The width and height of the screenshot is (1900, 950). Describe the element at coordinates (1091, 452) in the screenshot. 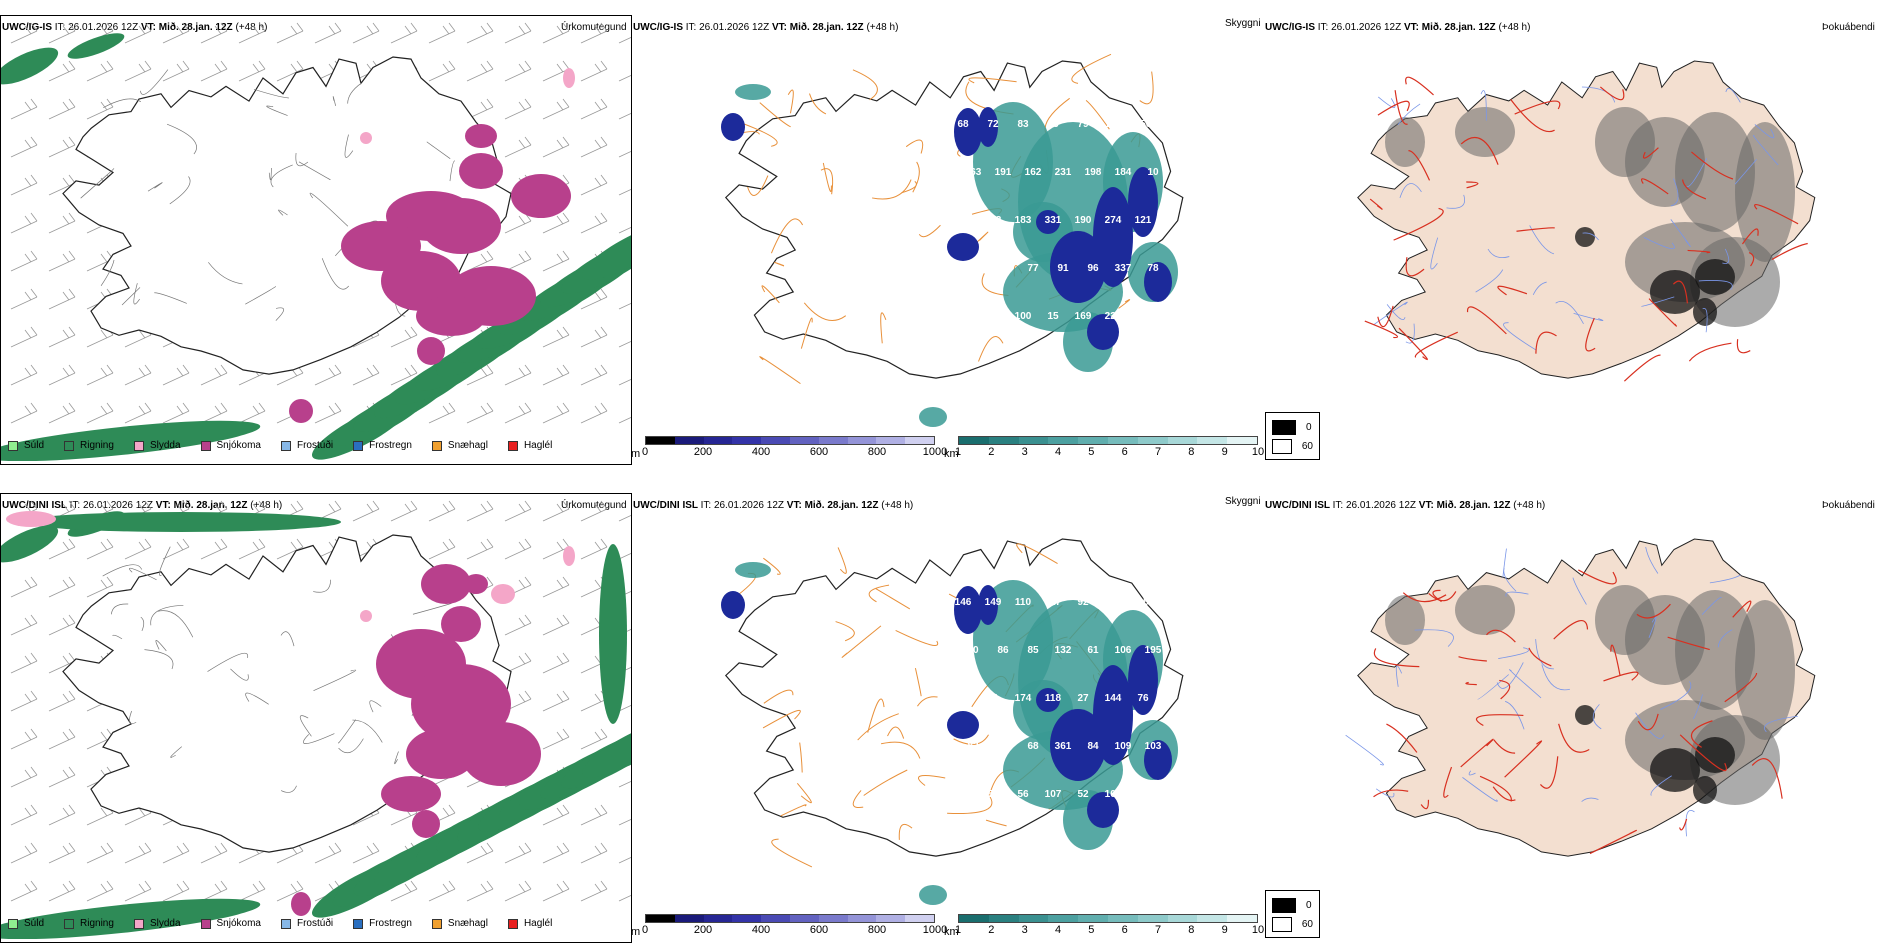

I see `colorbar-tick: 5` at that location.